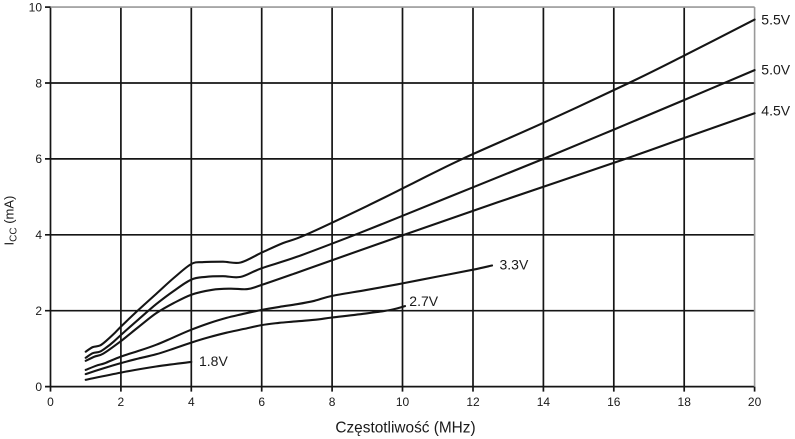  Describe the element at coordinates (405, 427) in the screenshot. I see `svg-text: Częstotliwość (MHz)` at that location.